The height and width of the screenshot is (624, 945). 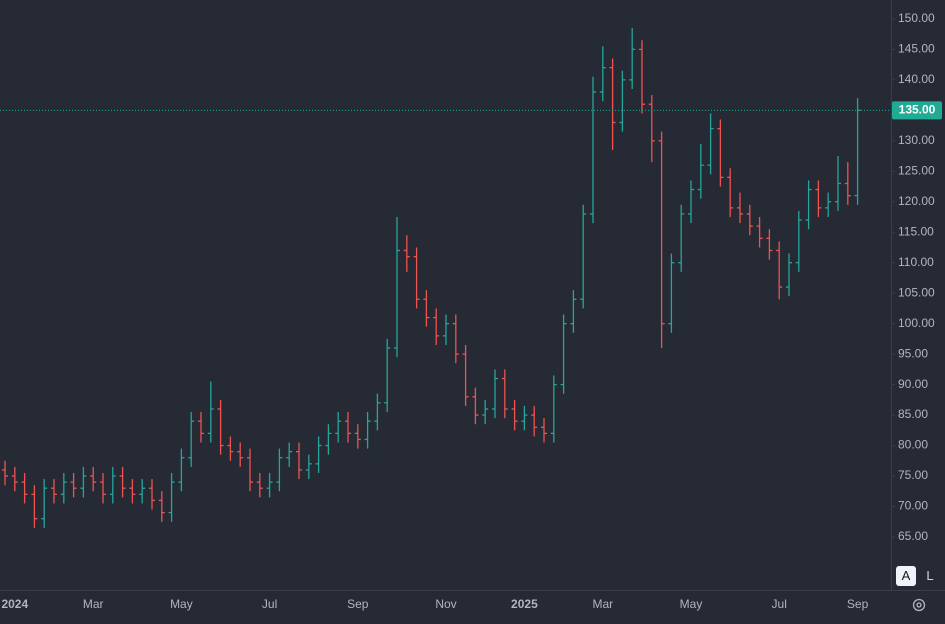 I want to click on y-tick-label: 65.00, so click(x=913, y=536).